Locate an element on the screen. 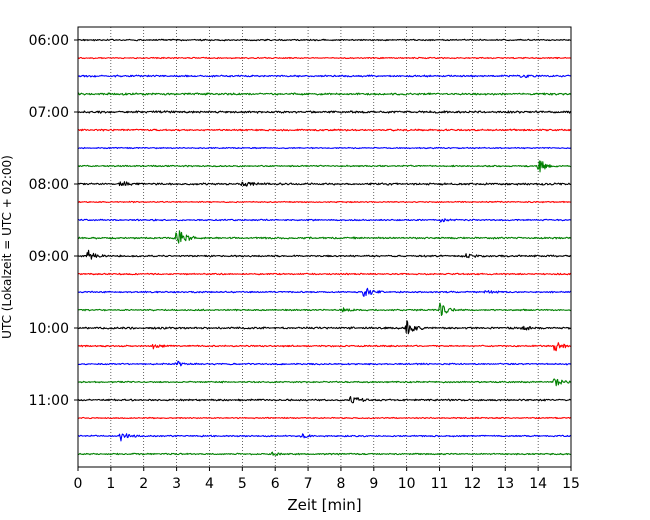 This screenshot has width=650, height=520. x-tick-label: 0 is located at coordinates (78, 484).